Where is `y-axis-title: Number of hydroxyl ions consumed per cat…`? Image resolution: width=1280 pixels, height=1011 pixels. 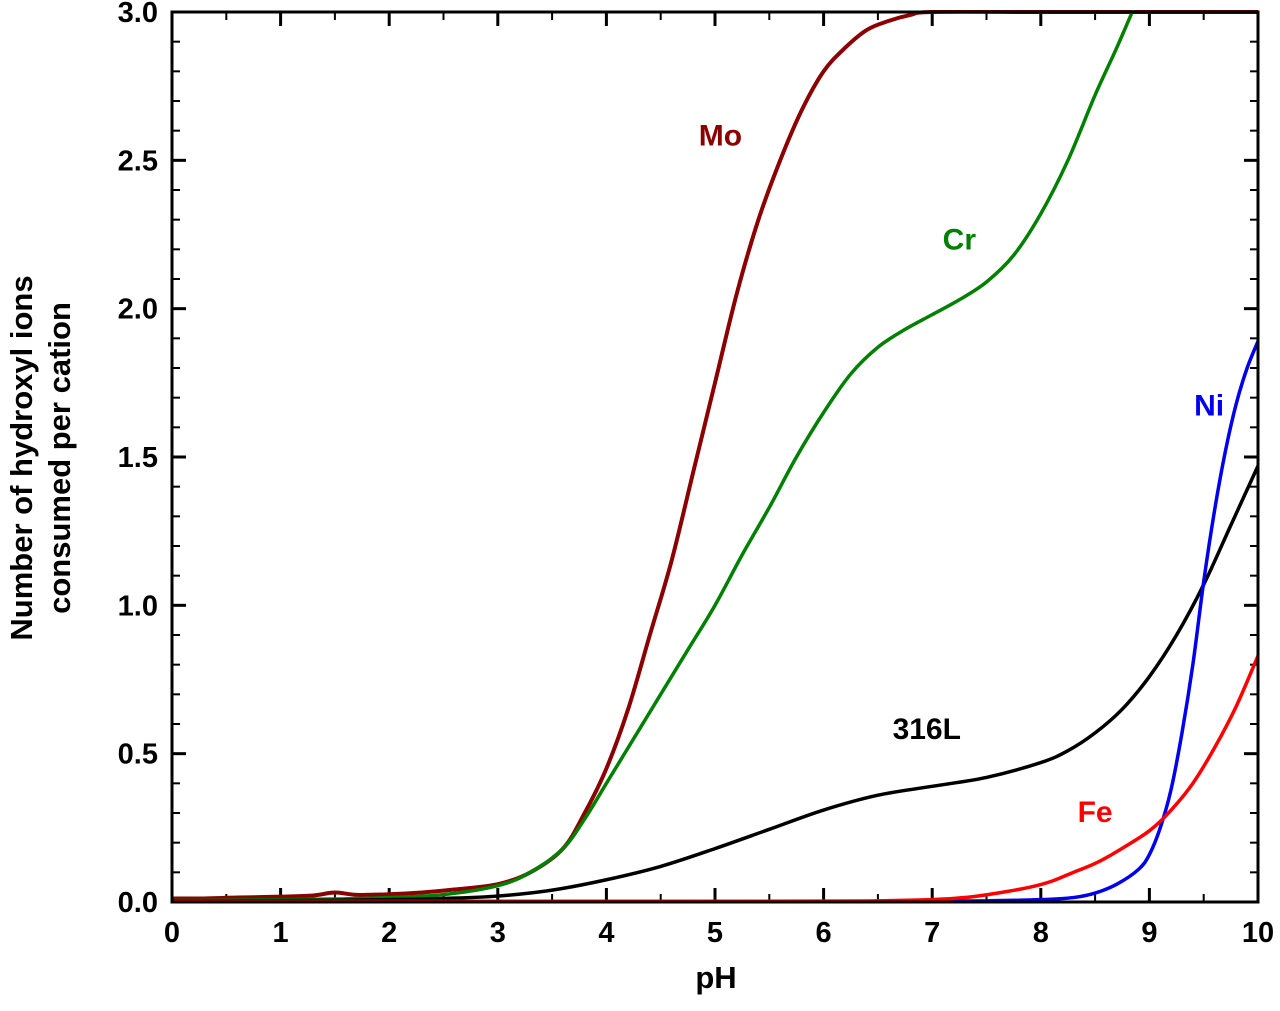
y-axis-title: Number of hydroxyl ions consumed per cat… is located at coordinates (40, 458).